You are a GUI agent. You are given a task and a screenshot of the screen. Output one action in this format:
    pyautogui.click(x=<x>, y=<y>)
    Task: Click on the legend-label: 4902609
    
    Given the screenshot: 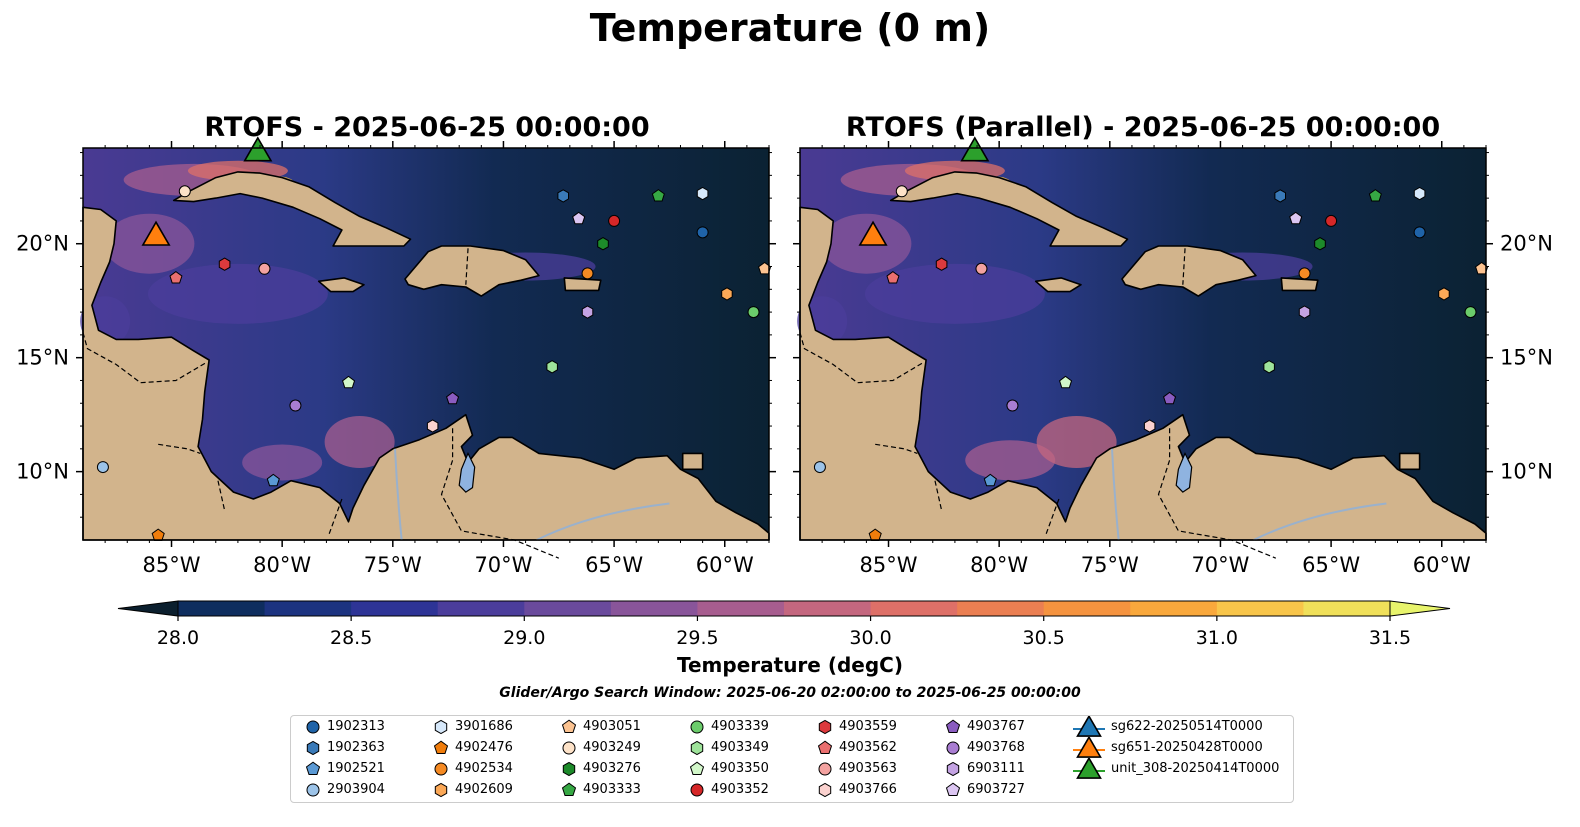 What is the action you would take?
    pyautogui.click(x=484, y=789)
    